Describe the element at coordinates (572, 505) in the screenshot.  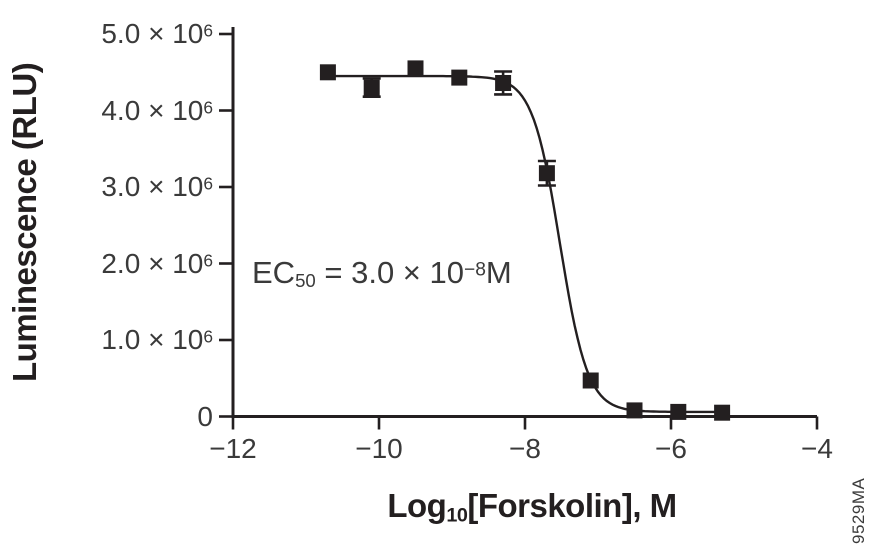
I see `x-axis-title-text: [Forskolin], M` at that location.